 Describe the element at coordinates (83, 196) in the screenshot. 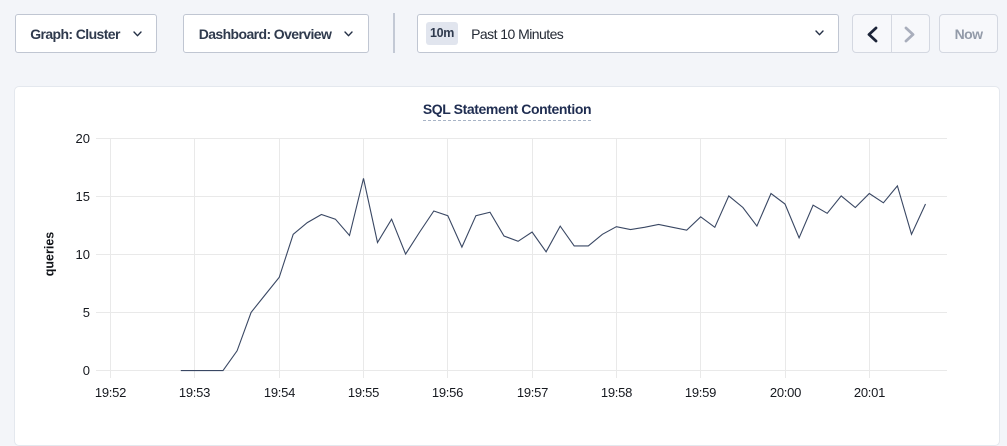

I see `svg-text: 15` at that location.